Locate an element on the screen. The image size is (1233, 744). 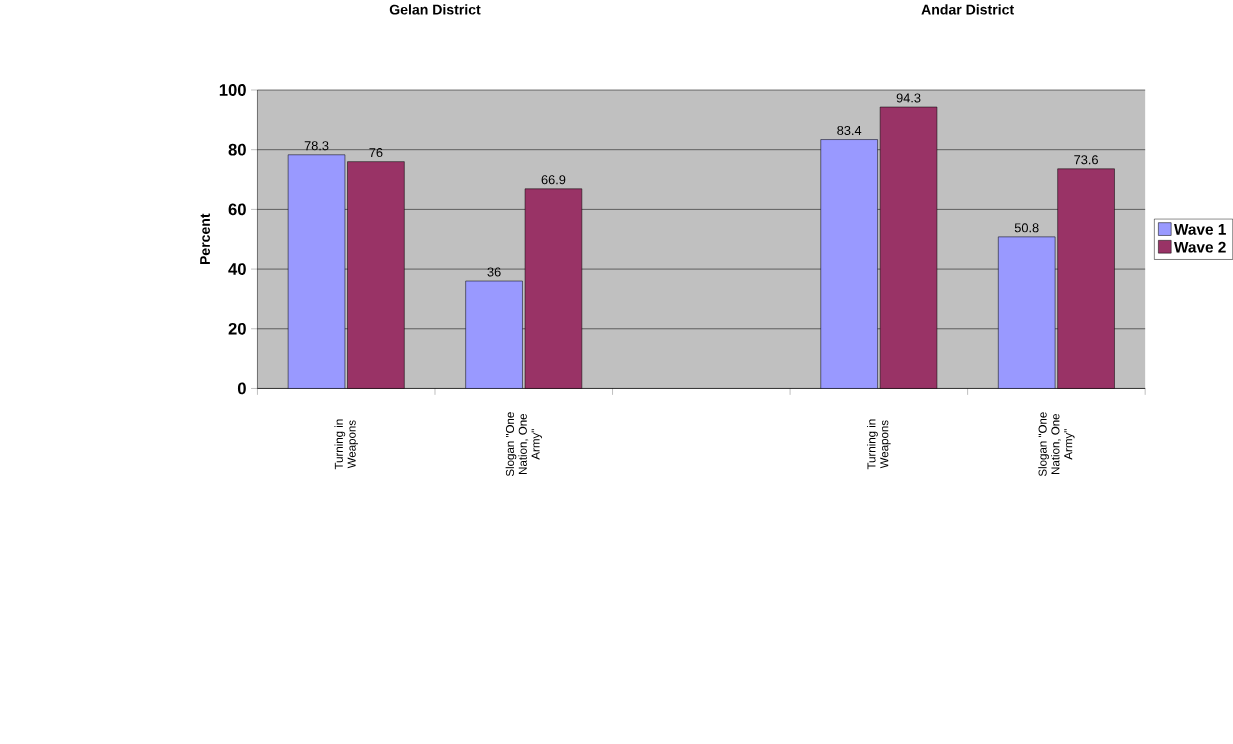
data-label: 78.3 is located at coordinates (316, 146).